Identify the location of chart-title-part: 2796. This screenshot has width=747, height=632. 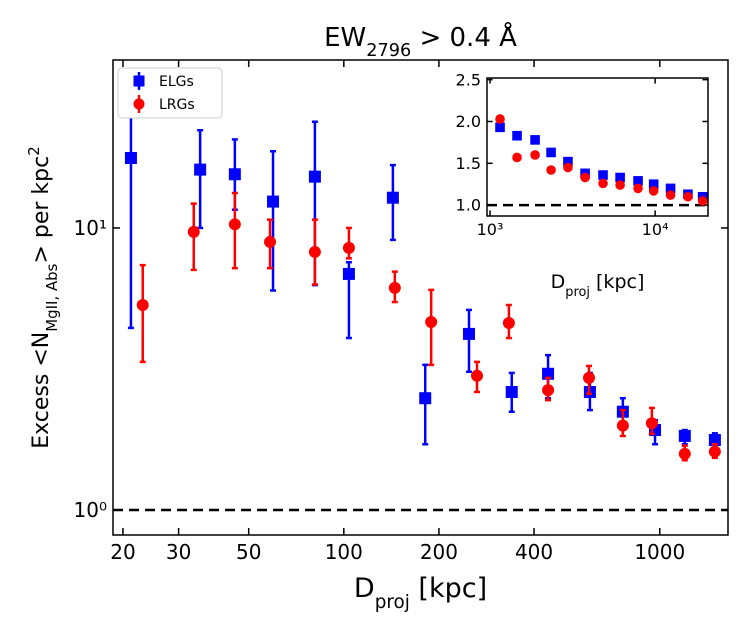
(388, 51).